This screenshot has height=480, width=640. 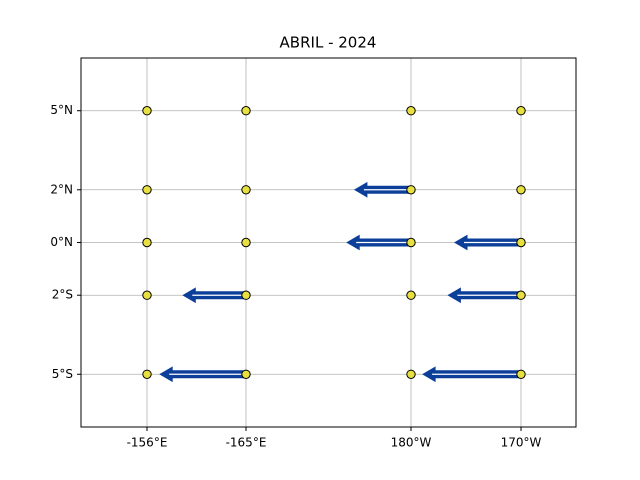 I want to click on x-tick-label: 180°W, so click(x=411, y=443).